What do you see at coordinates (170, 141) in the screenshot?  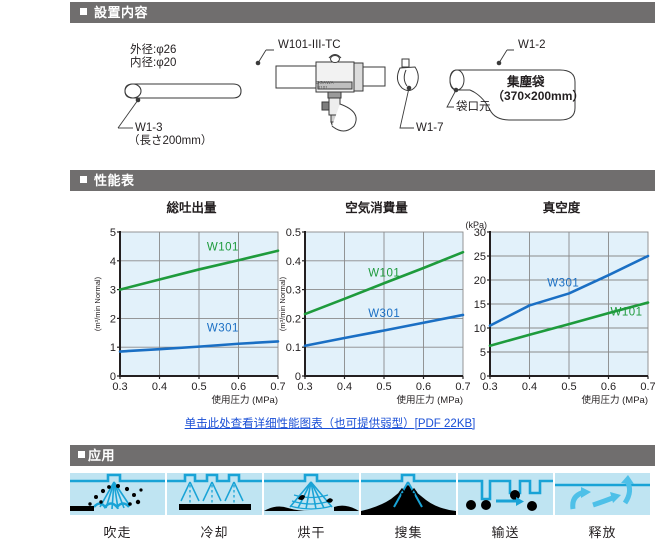 I see `pipe-length-label: （長さ200mm）` at bounding box center [170, 141].